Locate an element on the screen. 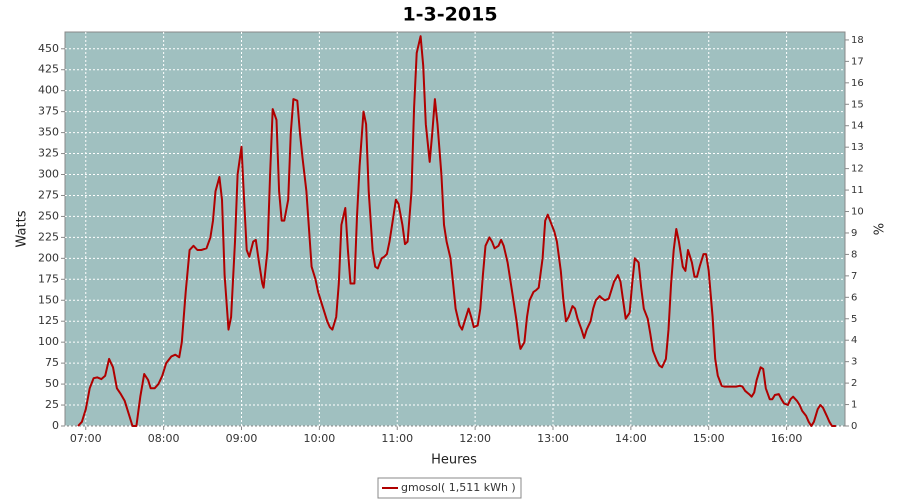  x-axis-title: Heures is located at coordinates (454, 460).